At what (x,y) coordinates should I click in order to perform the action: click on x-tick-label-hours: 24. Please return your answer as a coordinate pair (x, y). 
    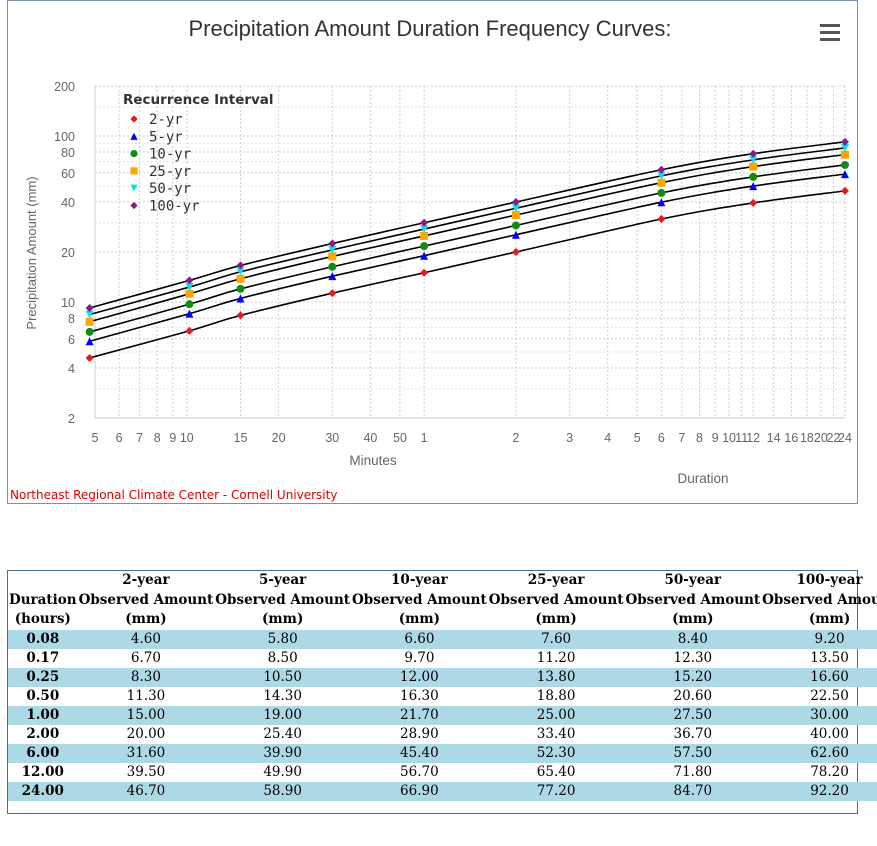
    Looking at the image, I should click on (845, 438).